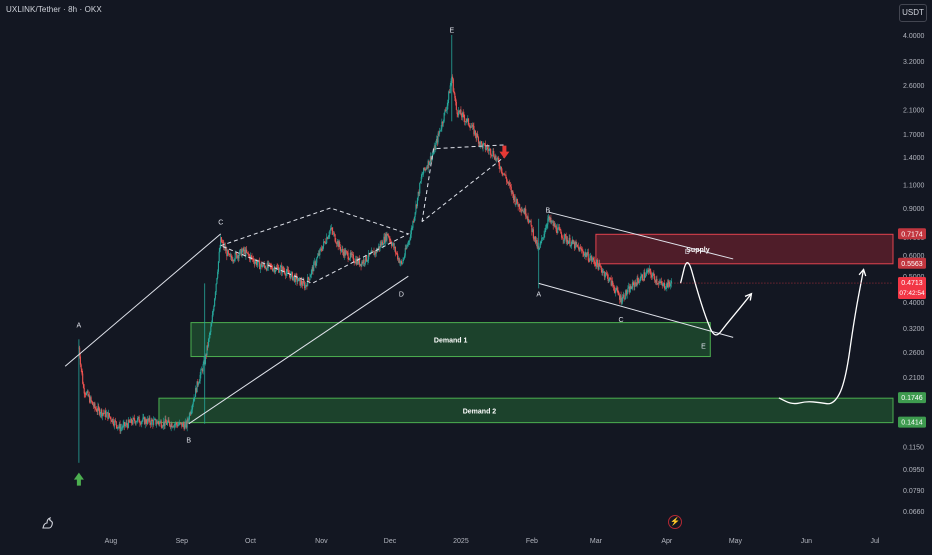 The height and width of the screenshot is (555, 932). I want to click on projection-path, so click(715, 299).